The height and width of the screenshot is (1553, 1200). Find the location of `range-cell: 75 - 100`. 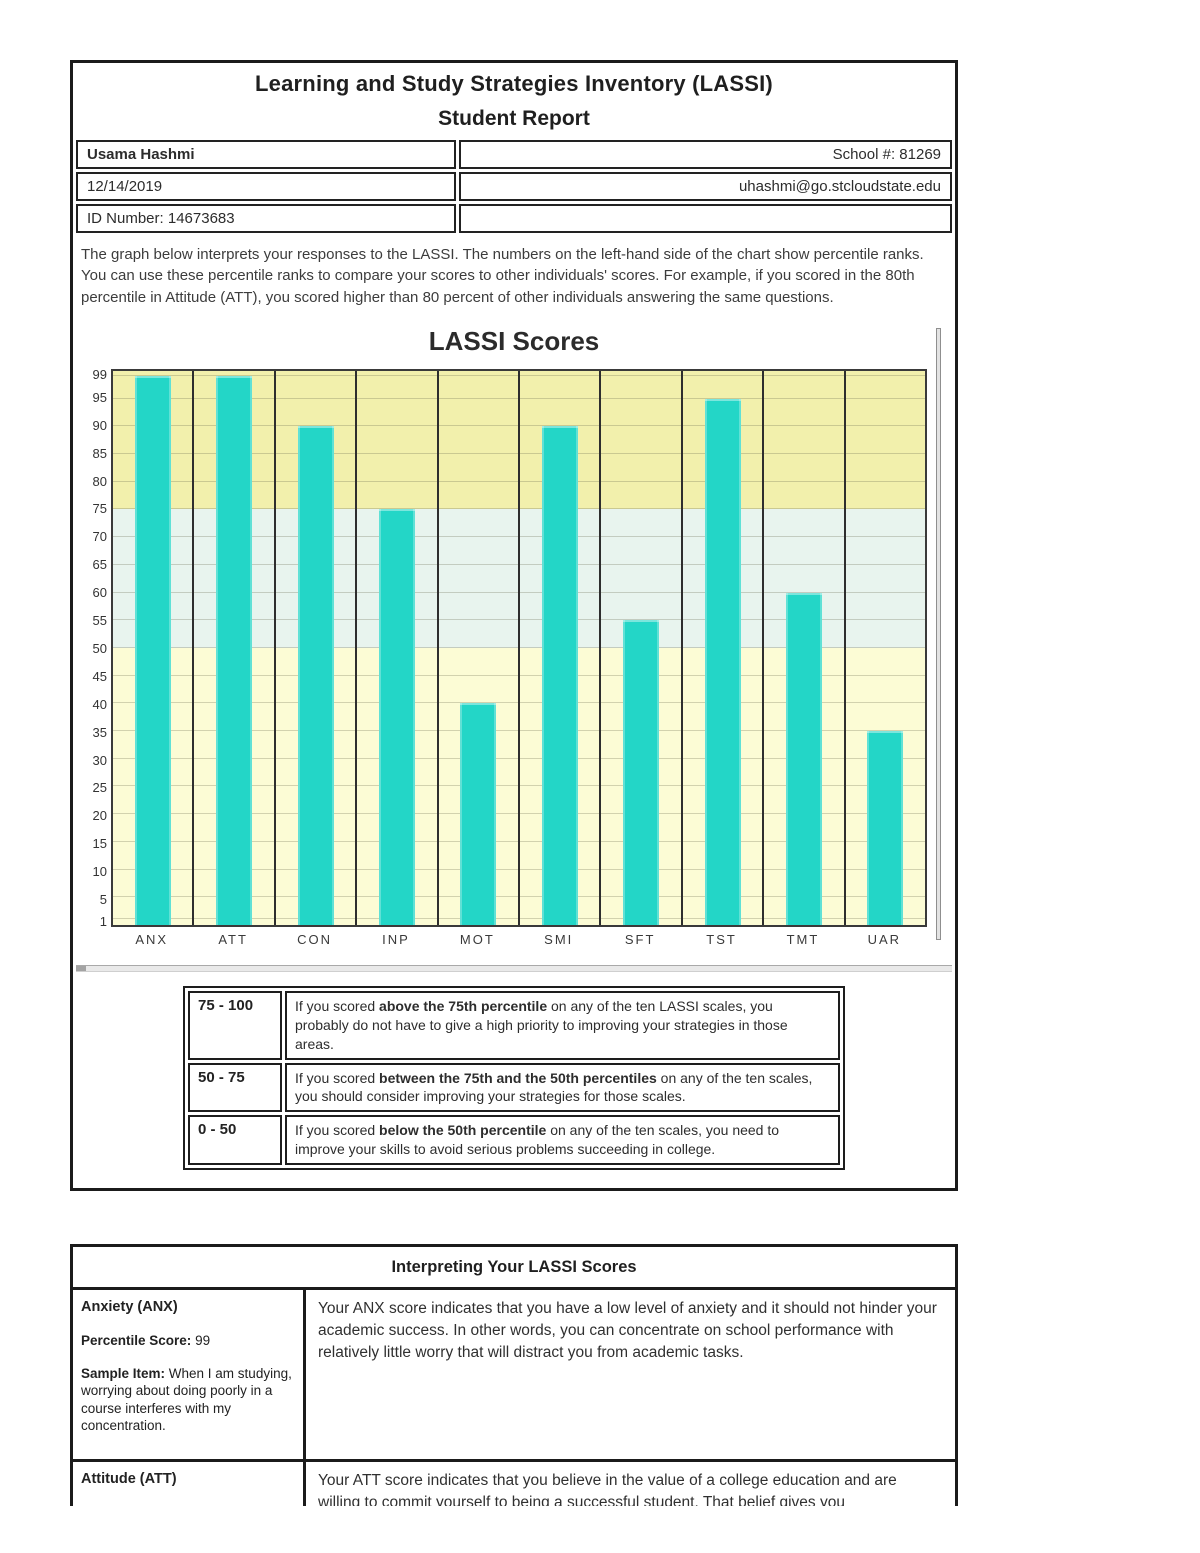

range-cell: 75 - 100 is located at coordinates (235, 1025).